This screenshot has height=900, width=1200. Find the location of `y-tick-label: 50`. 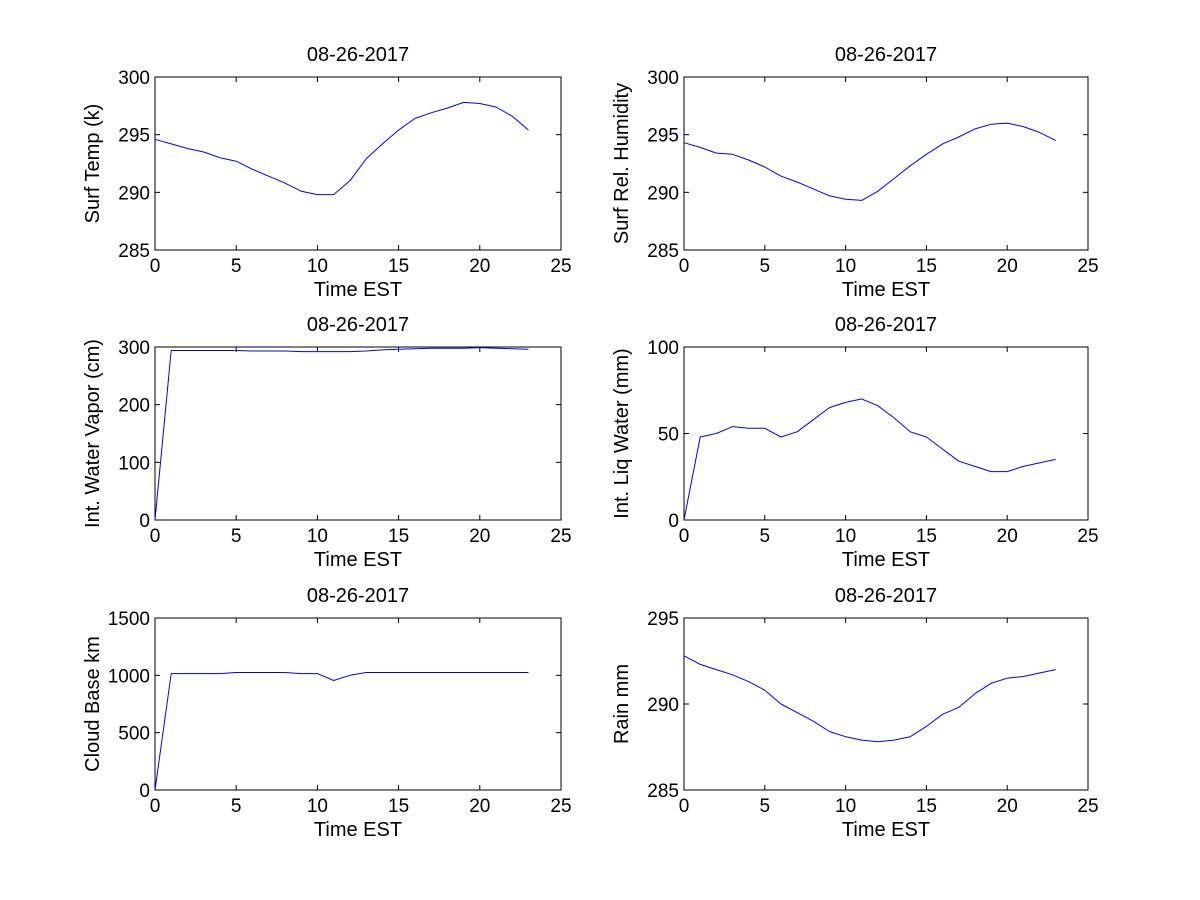

y-tick-label: 50 is located at coordinates (668, 435).